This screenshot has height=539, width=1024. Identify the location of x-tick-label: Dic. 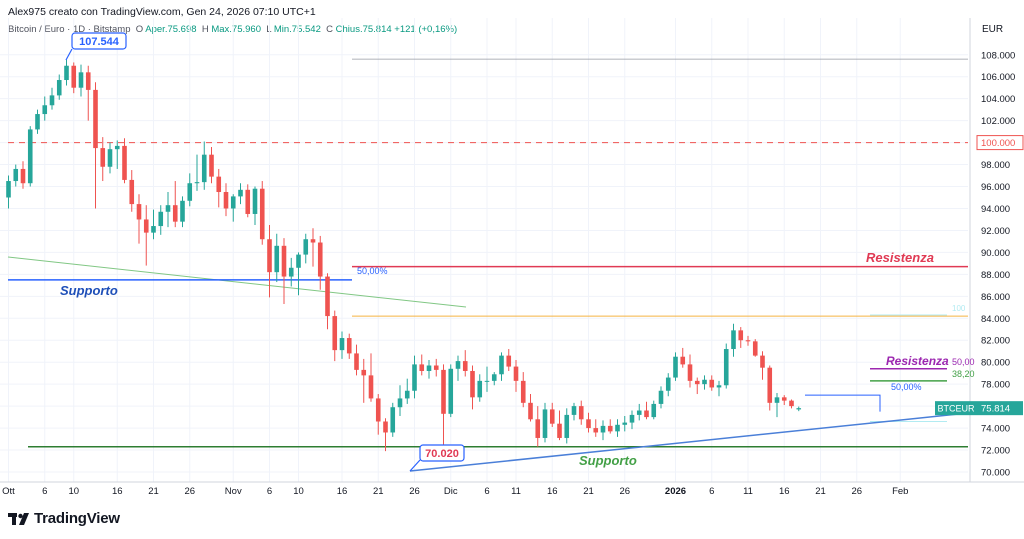
(451, 491).